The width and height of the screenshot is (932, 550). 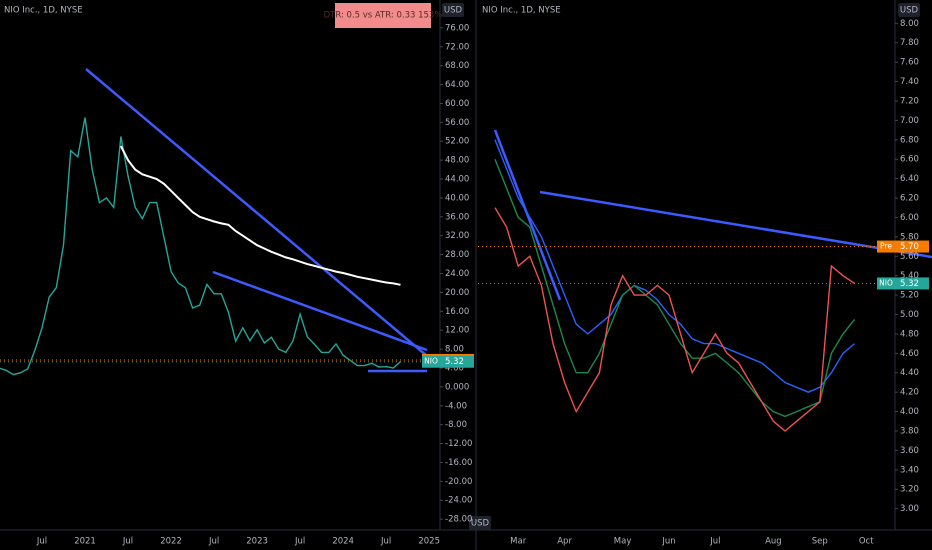 I want to click on y-tick-label: 5.80, so click(x=909, y=237).